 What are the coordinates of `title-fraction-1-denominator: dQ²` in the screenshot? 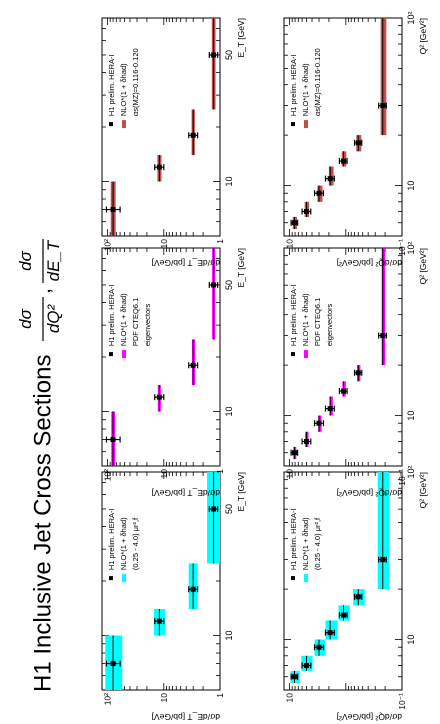 It's located at (53, 318).